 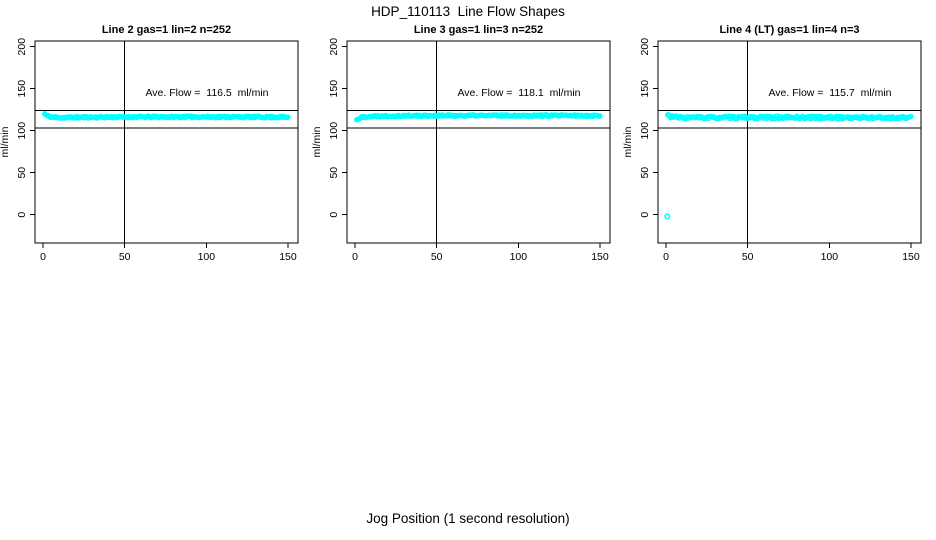 What do you see at coordinates (461, 150) in the screenshot?
I see `scatter-plot-line3: 0 50 100 150 0 50 100 150 200 ml/min` at bounding box center [461, 150].